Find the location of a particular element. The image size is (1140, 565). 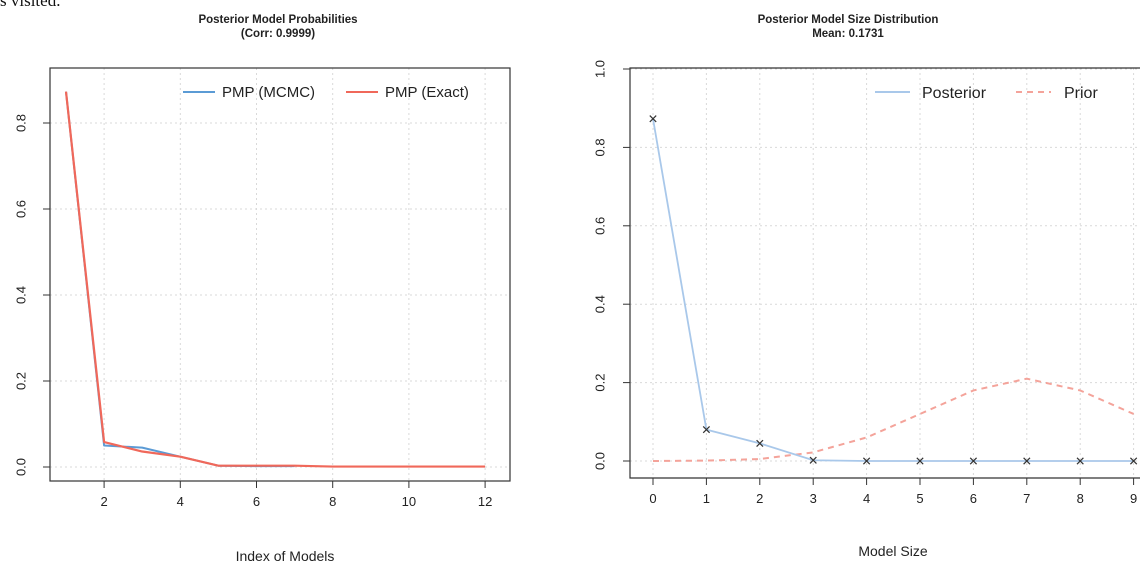

left-x-axis: 2 4 6 8 10 12 is located at coordinates (296, 495).